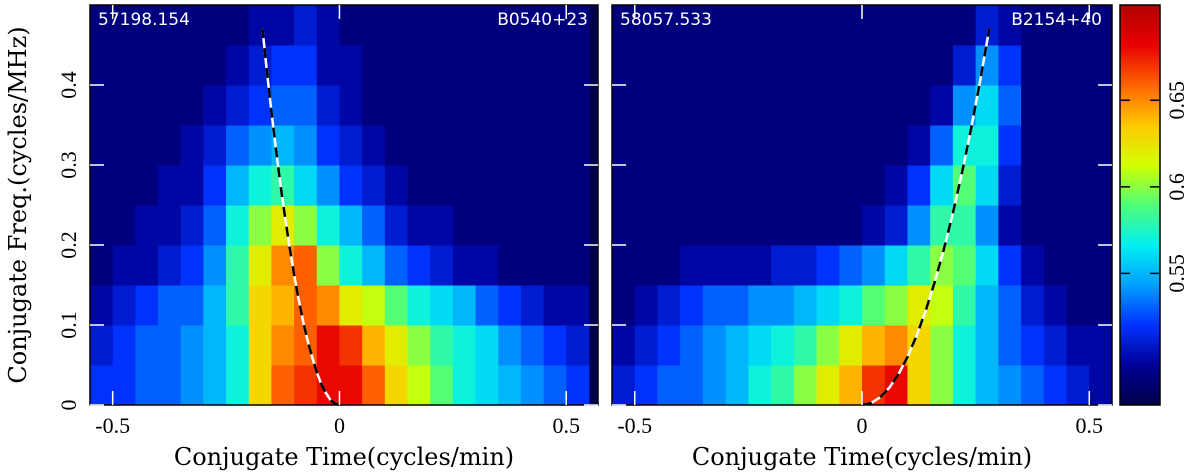 This screenshot has width=1200, height=476. Describe the element at coordinates (144, 20) in the screenshot. I see `panel-label: 57198.154` at that location.